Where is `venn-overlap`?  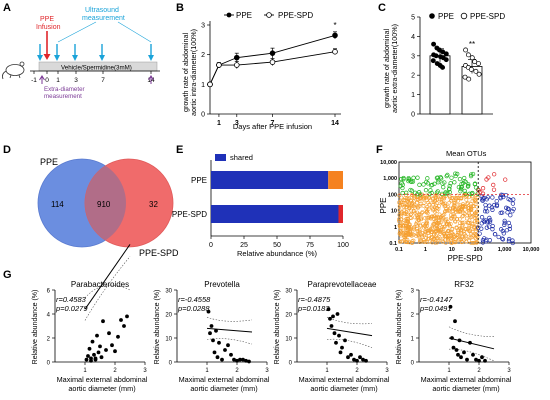 venn-overlap is located at coordinates (105, 203).